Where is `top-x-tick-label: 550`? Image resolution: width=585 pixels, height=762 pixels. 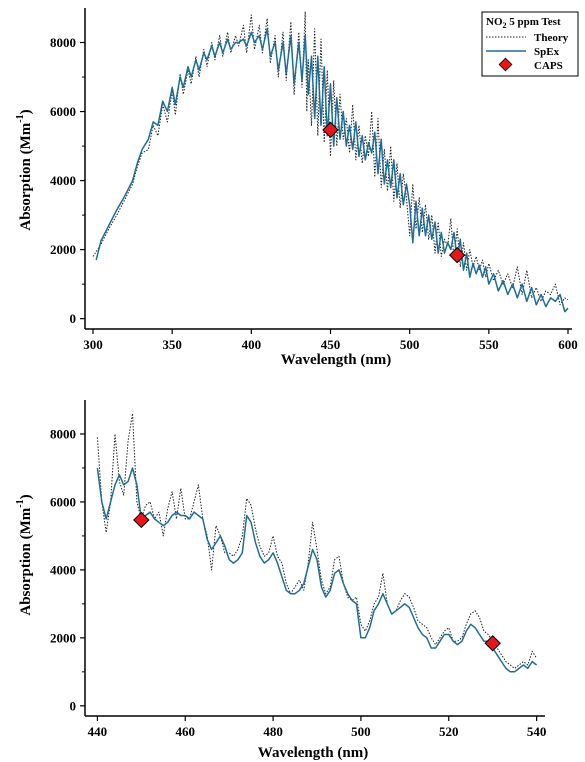
top-x-tick-label: 550 is located at coordinates (489, 344).